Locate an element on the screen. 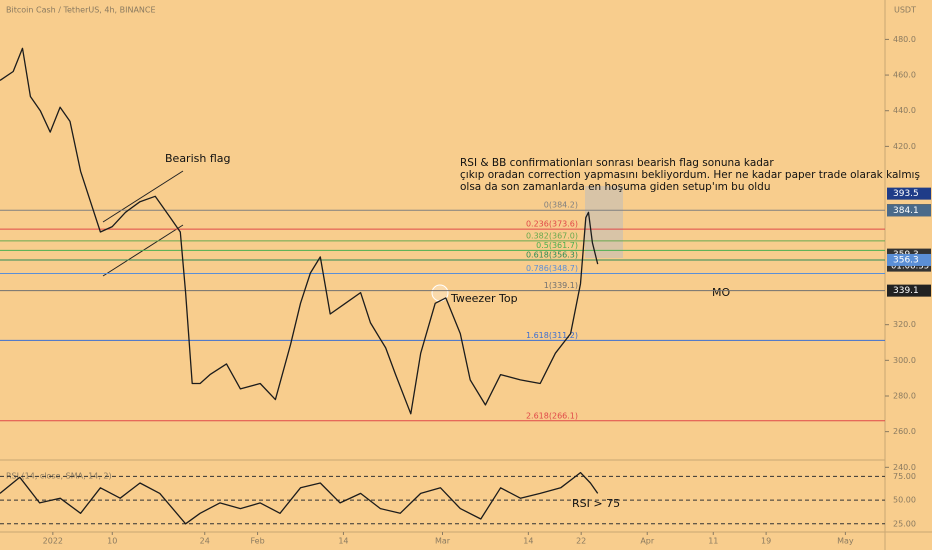 Image resolution: width=932 pixels, height=550 pixels. fib-label: 0.786(348.7) is located at coordinates (552, 268).